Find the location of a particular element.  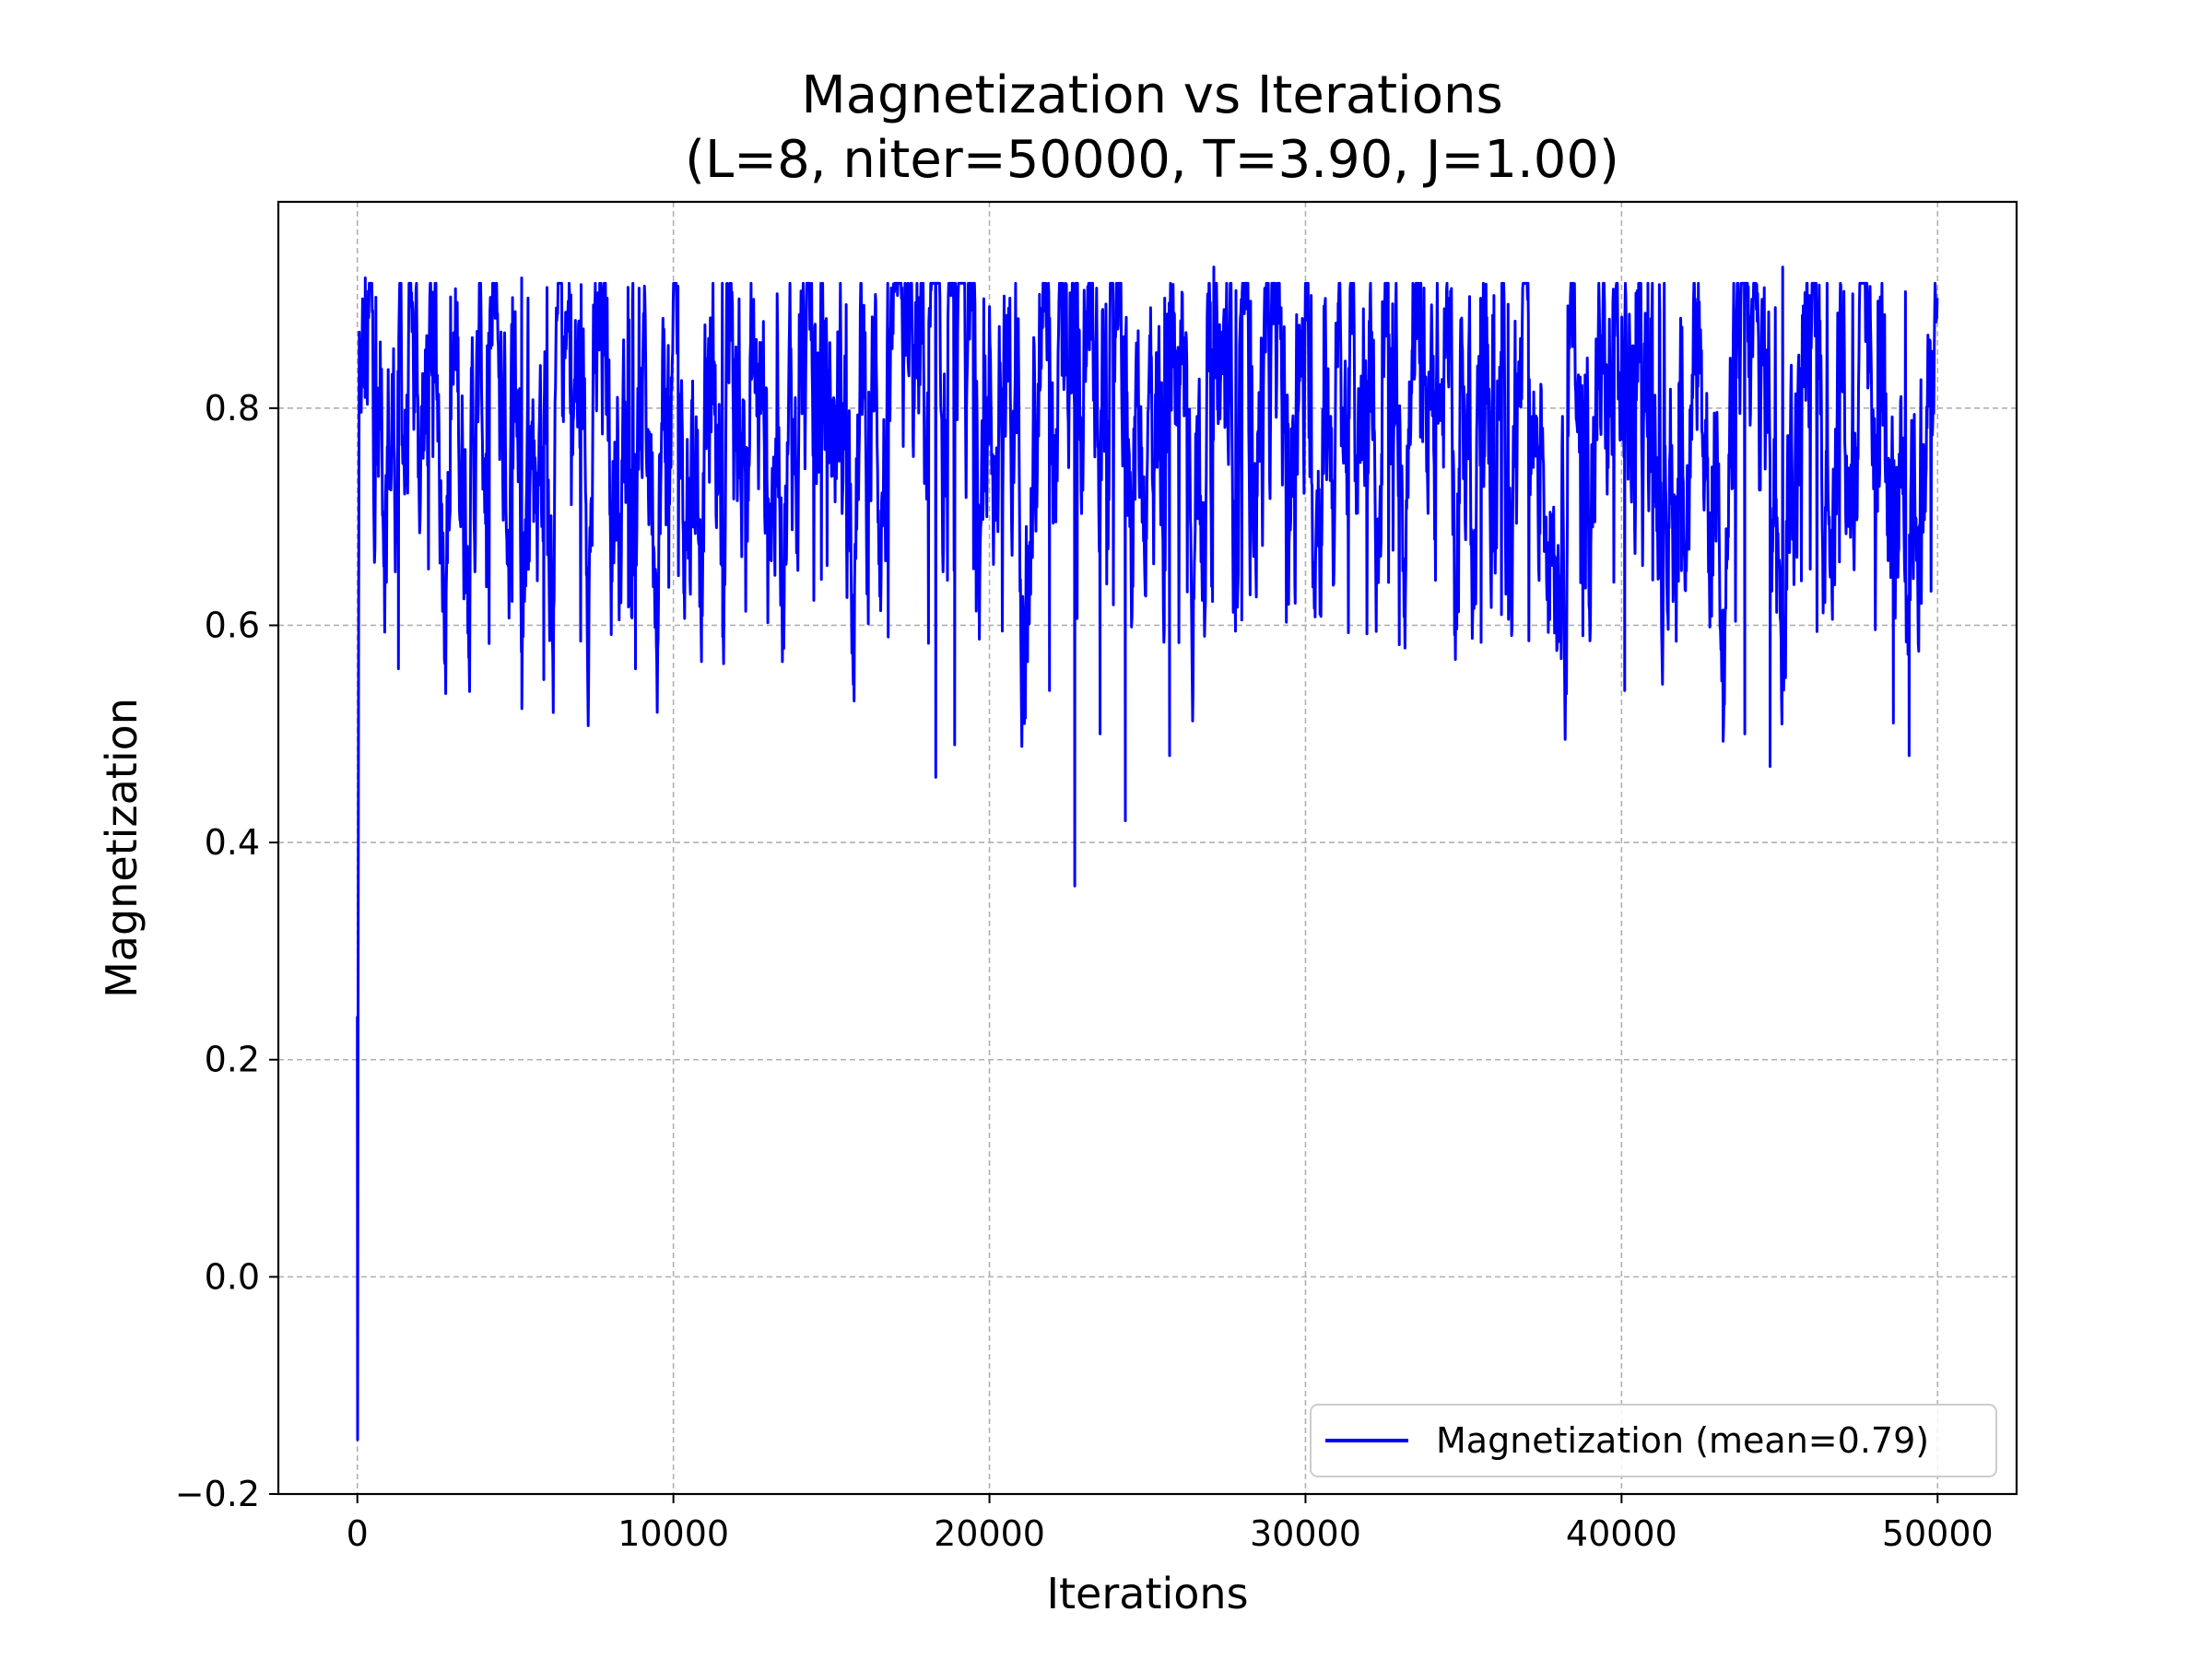

legend-label: Magnetization (mean=0.79) is located at coordinates (1682, 1440).